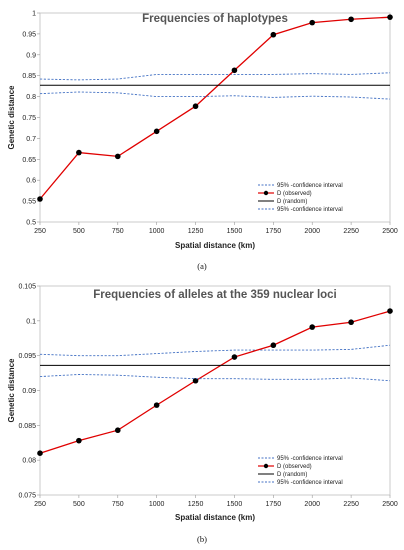 The width and height of the screenshot is (404, 550). I want to click on y-tick-label: 0.09, so click(29, 391).